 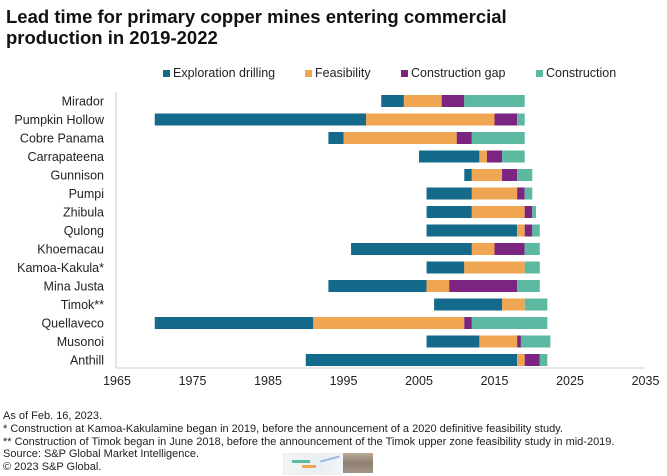 I want to click on category-label: Khoemacau, so click(x=70, y=250).